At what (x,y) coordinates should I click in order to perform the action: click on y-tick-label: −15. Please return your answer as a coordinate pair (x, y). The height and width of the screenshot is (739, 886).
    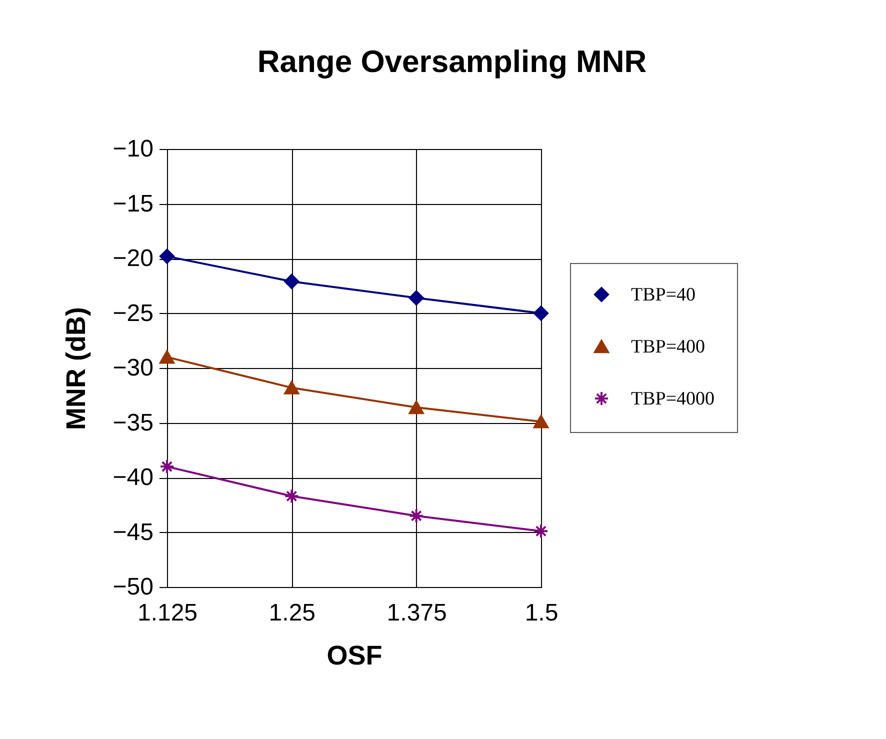
    Looking at the image, I should click on (133, 204).